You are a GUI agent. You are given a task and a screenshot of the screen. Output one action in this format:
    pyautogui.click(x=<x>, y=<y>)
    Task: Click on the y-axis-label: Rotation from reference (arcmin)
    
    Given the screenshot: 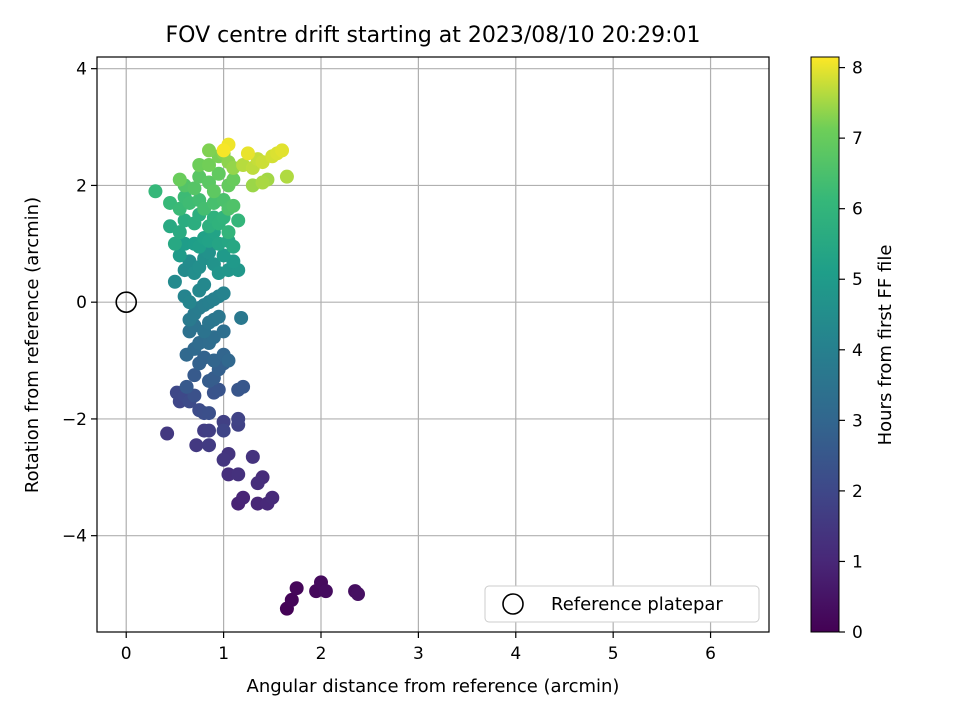 What is the action you would take?
    pyautogui.click(x=32, y=345)
    